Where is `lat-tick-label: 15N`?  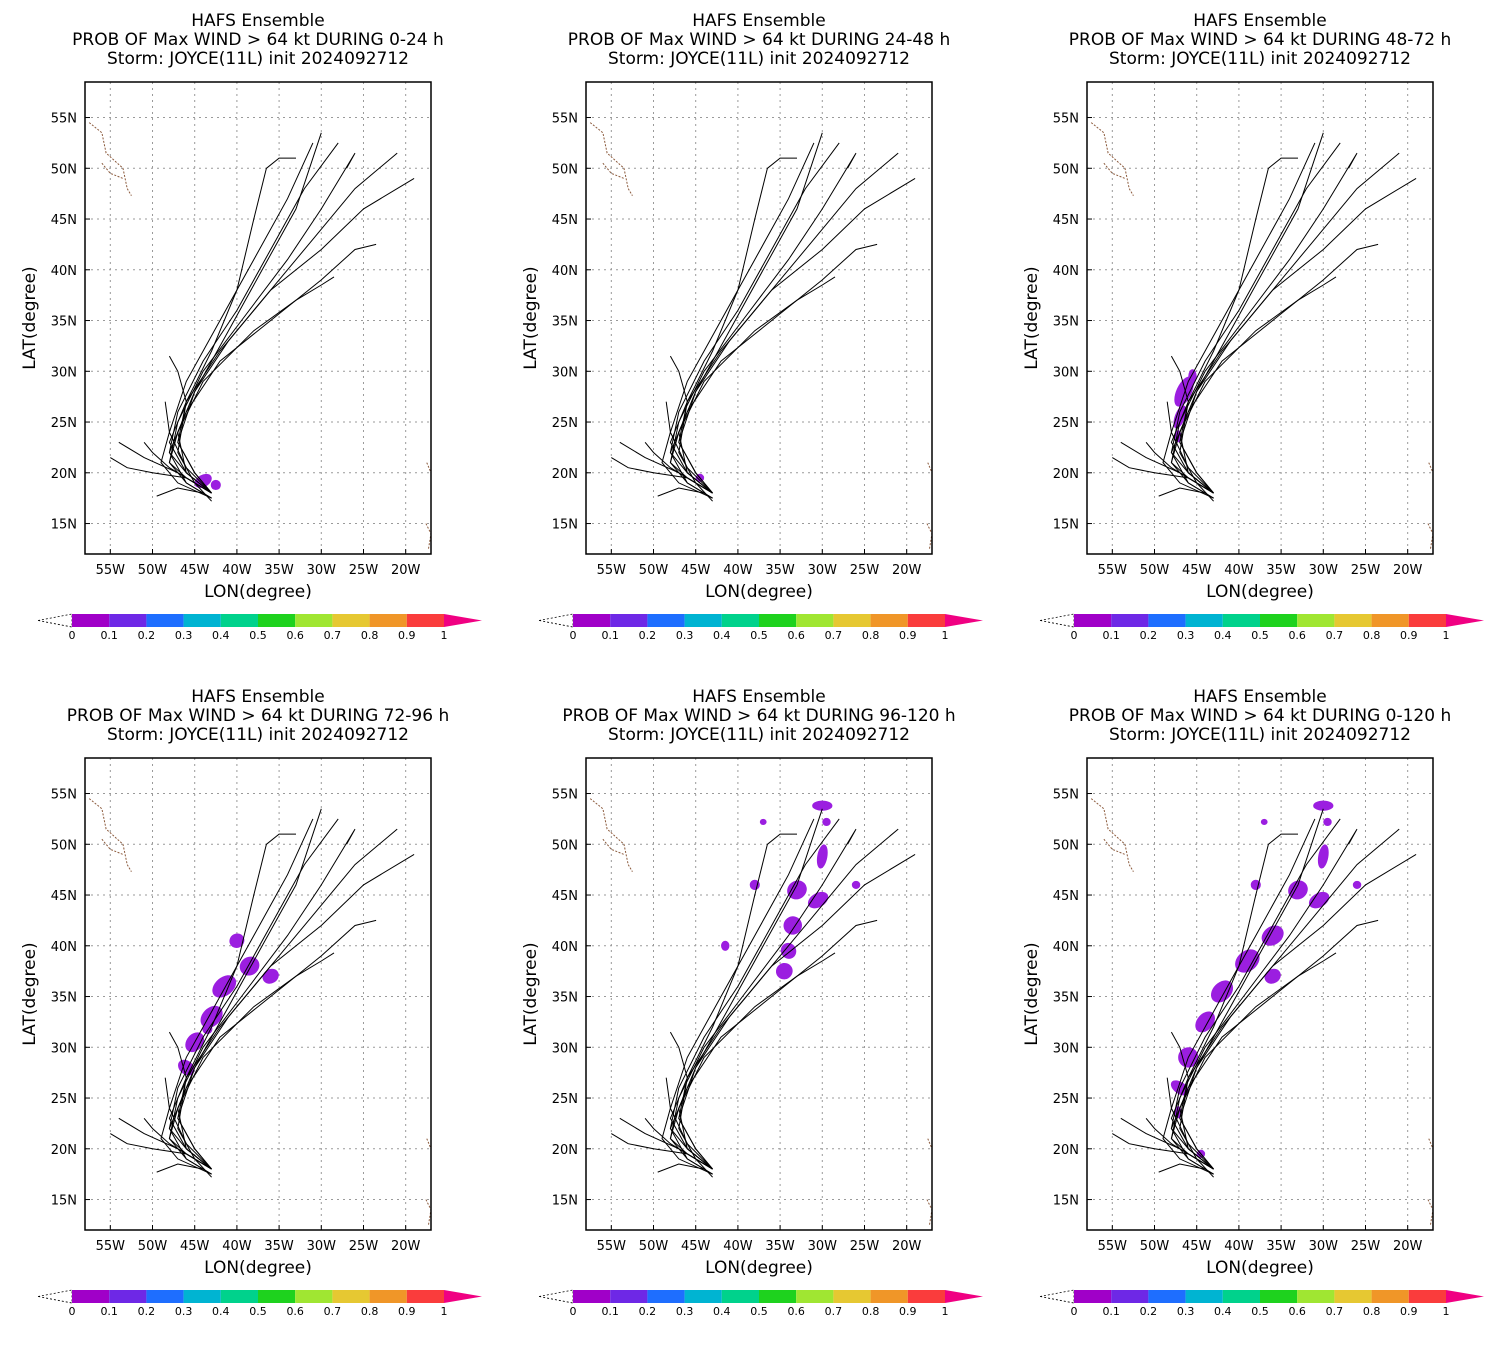
lat-tick-label: 15N is located at coordinates (64, 525).